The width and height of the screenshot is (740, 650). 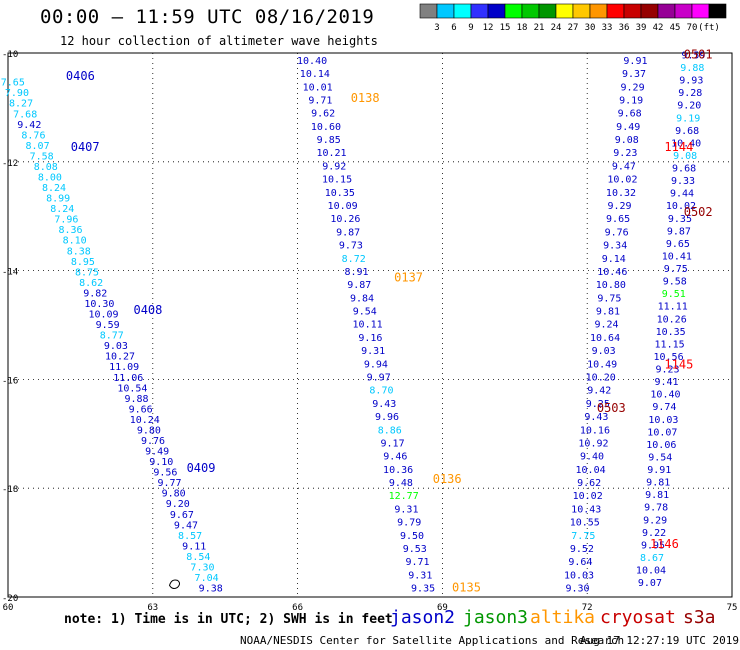 I want to click on legend-tick-label: 36, so click(x=624, y=28).